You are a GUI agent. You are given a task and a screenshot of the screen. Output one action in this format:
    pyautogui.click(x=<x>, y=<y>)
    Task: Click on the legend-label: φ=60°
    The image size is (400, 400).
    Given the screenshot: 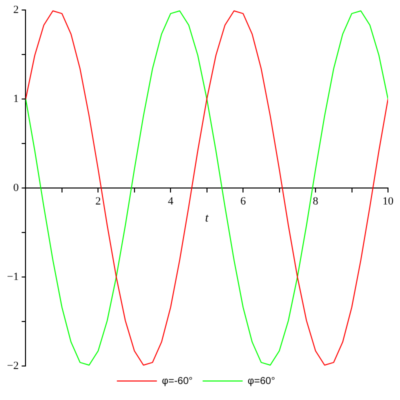 What is the action you would take?
    pyautogui.click(x=262, y=381)
    